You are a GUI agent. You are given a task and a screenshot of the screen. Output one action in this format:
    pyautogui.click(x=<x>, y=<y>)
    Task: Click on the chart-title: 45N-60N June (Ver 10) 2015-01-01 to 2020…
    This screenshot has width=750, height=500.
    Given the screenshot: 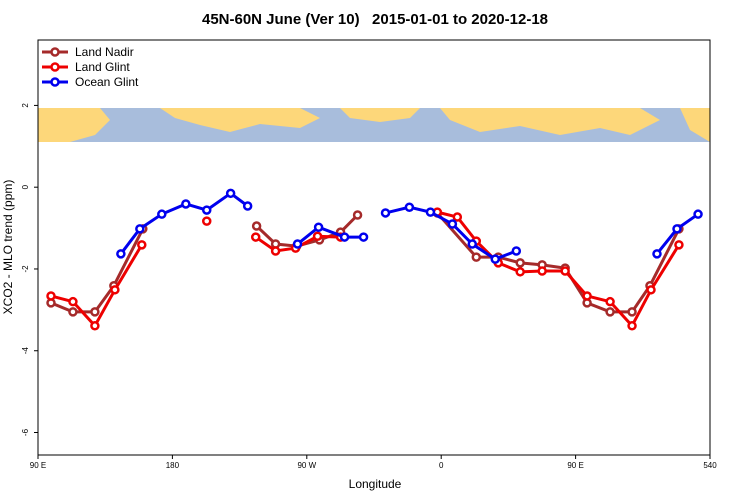 What is the action you would take?
    pyautogui.click(x=375, y=19)
    